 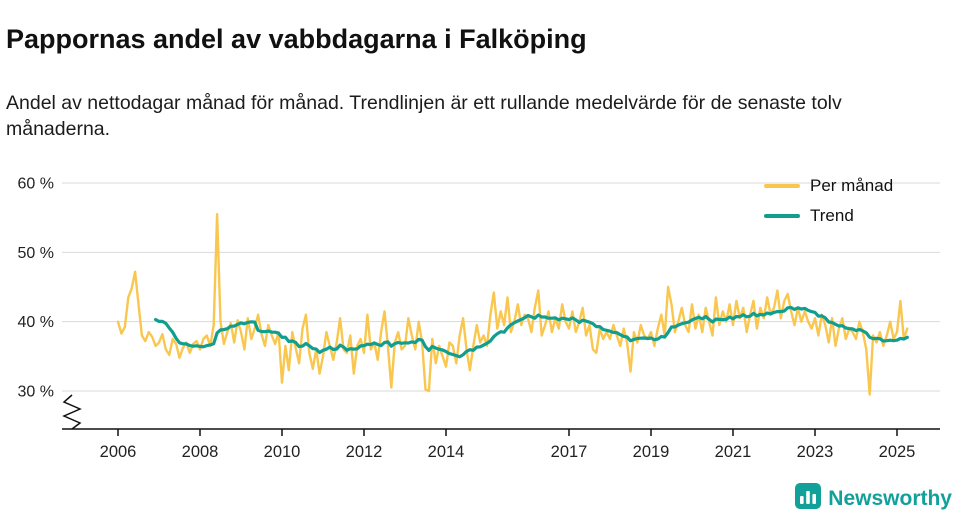 What do you see at coordinates (828, 201) in the screenshot?
I see `legend: Per månad Trend` at bounding box center [828, 201].